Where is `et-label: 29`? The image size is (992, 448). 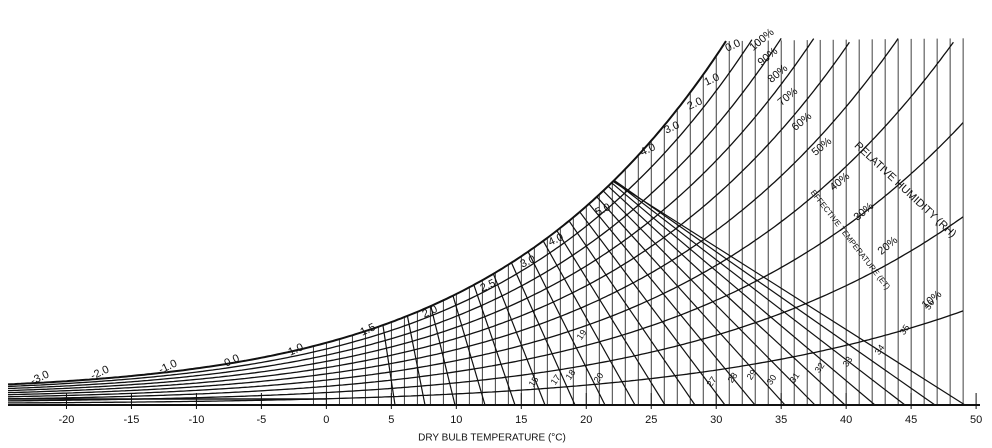 et-label: 29 is located at coordinates (752, 375).